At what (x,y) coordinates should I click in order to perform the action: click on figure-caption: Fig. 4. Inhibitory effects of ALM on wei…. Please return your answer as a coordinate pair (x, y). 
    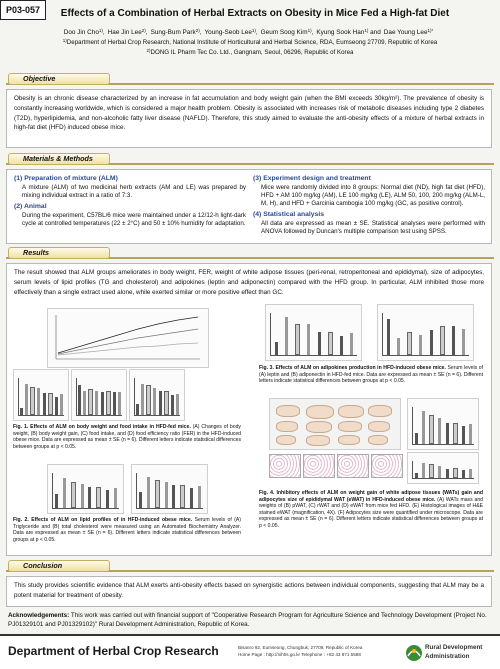
    Looking at the image, I should click on (371, 510).